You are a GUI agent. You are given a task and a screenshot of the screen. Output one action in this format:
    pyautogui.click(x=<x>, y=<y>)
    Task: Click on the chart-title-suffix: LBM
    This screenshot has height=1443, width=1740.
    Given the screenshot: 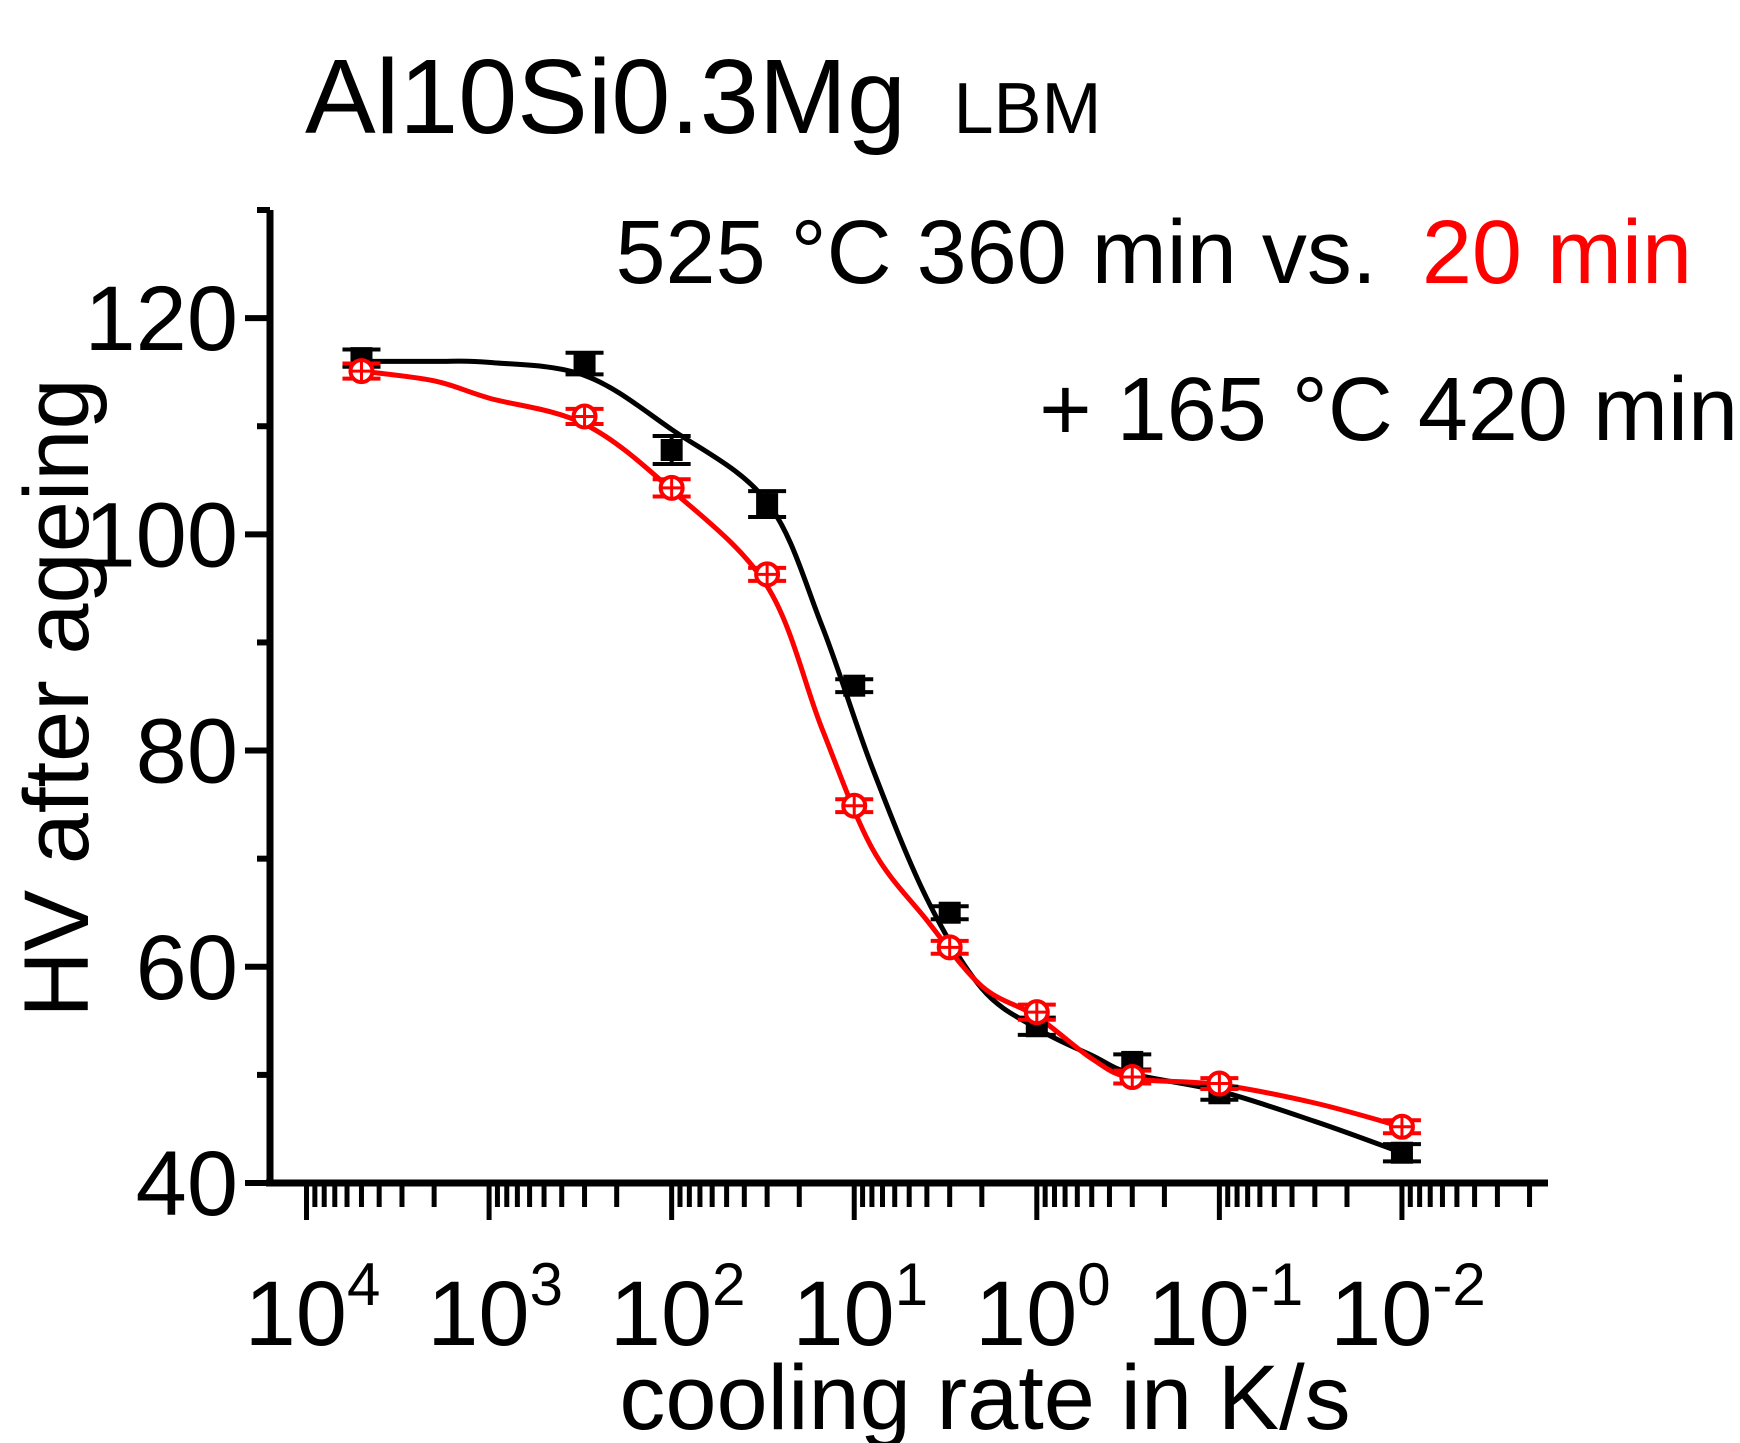 What is the action you would take?
    pyautogui.click(x=1027, y=109)
    